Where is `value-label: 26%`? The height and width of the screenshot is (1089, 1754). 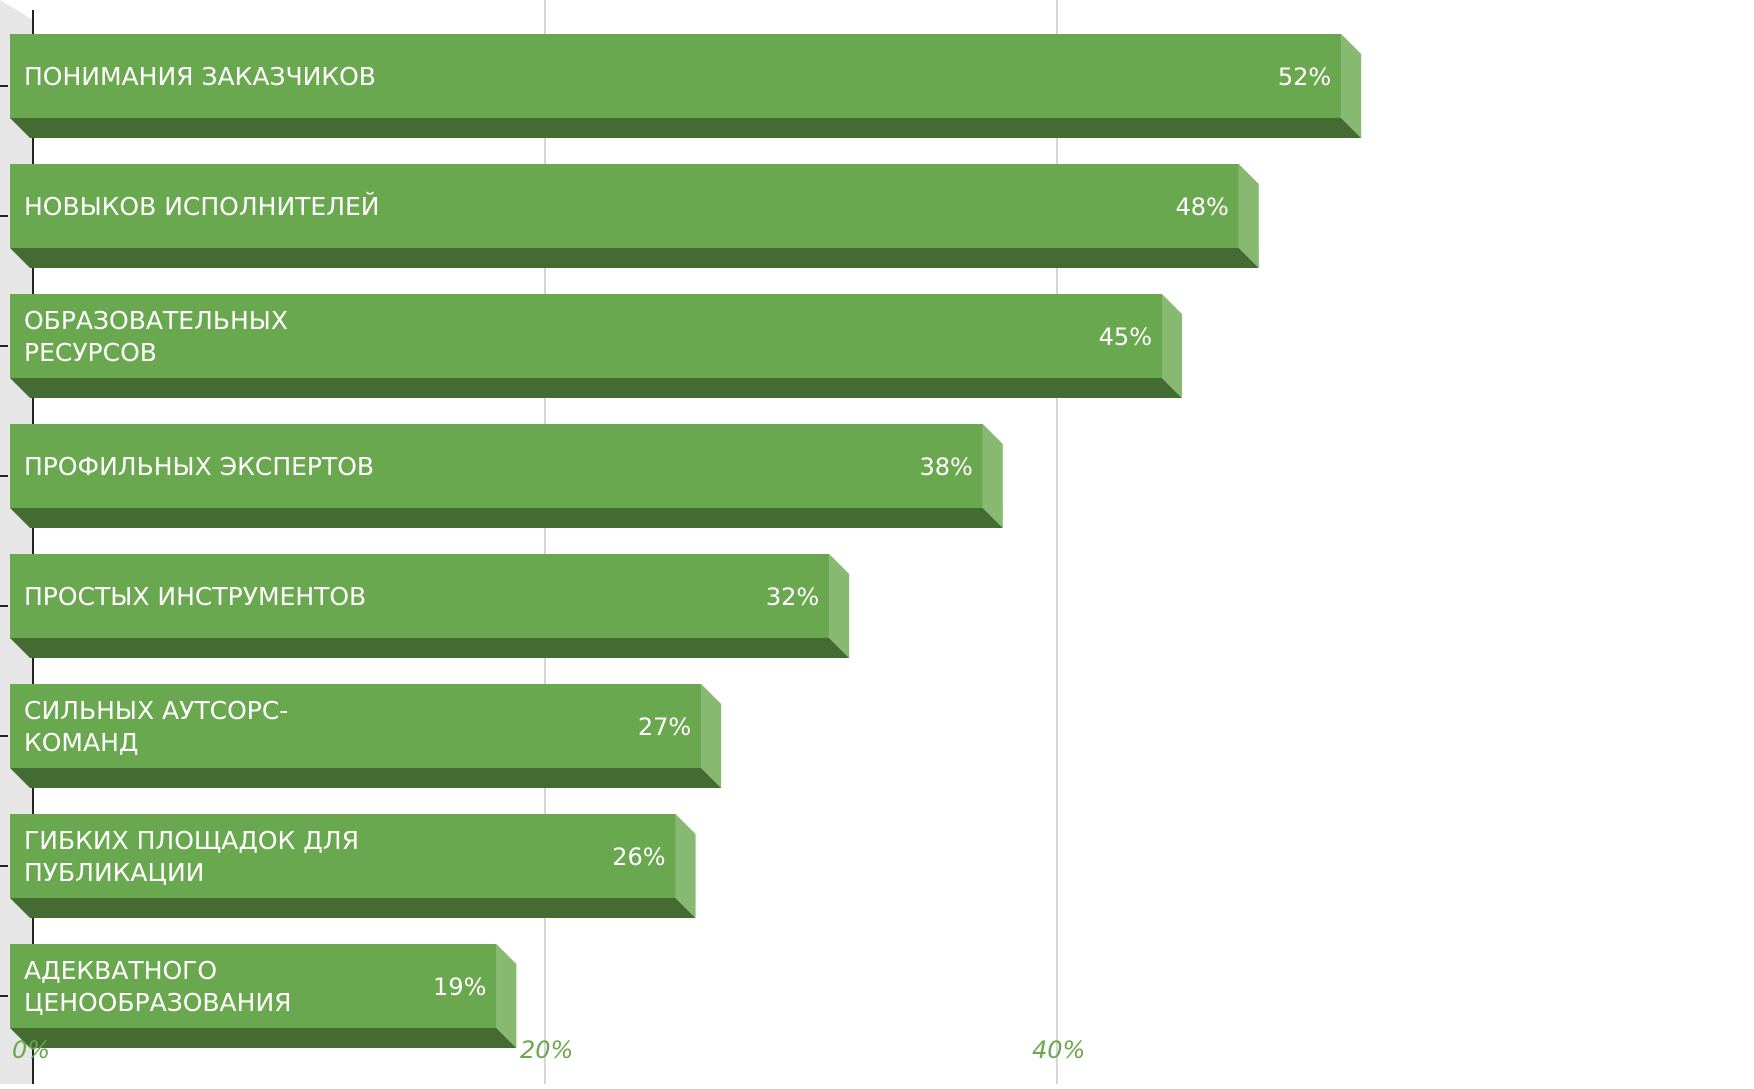 value-label: 26% is located at coordinates (638, 857).